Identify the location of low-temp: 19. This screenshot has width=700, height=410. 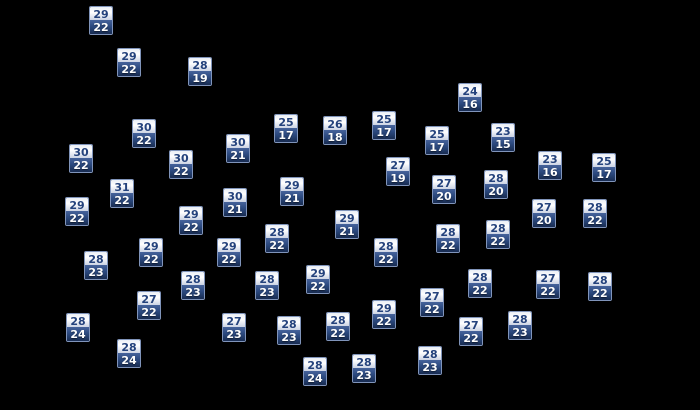
(398, 178).